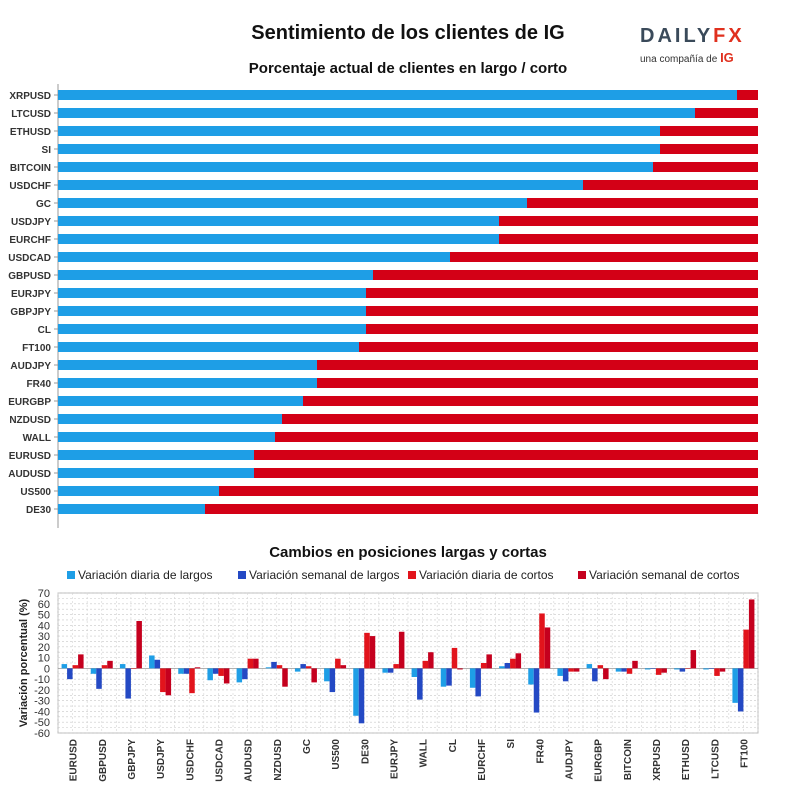 This screenshot has width=800, height=800. I want to click on changes-category-label: GBPUSD, so click(103, 760).